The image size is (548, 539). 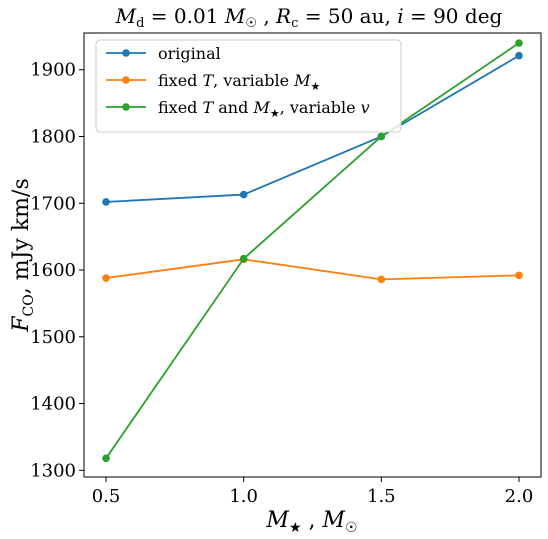 What do you see at coordinates (264, 109) in the screenshot?
I see `legend-label-fixed-t-m: fixed T and M★, variable v` at bounding box center [264, 109].